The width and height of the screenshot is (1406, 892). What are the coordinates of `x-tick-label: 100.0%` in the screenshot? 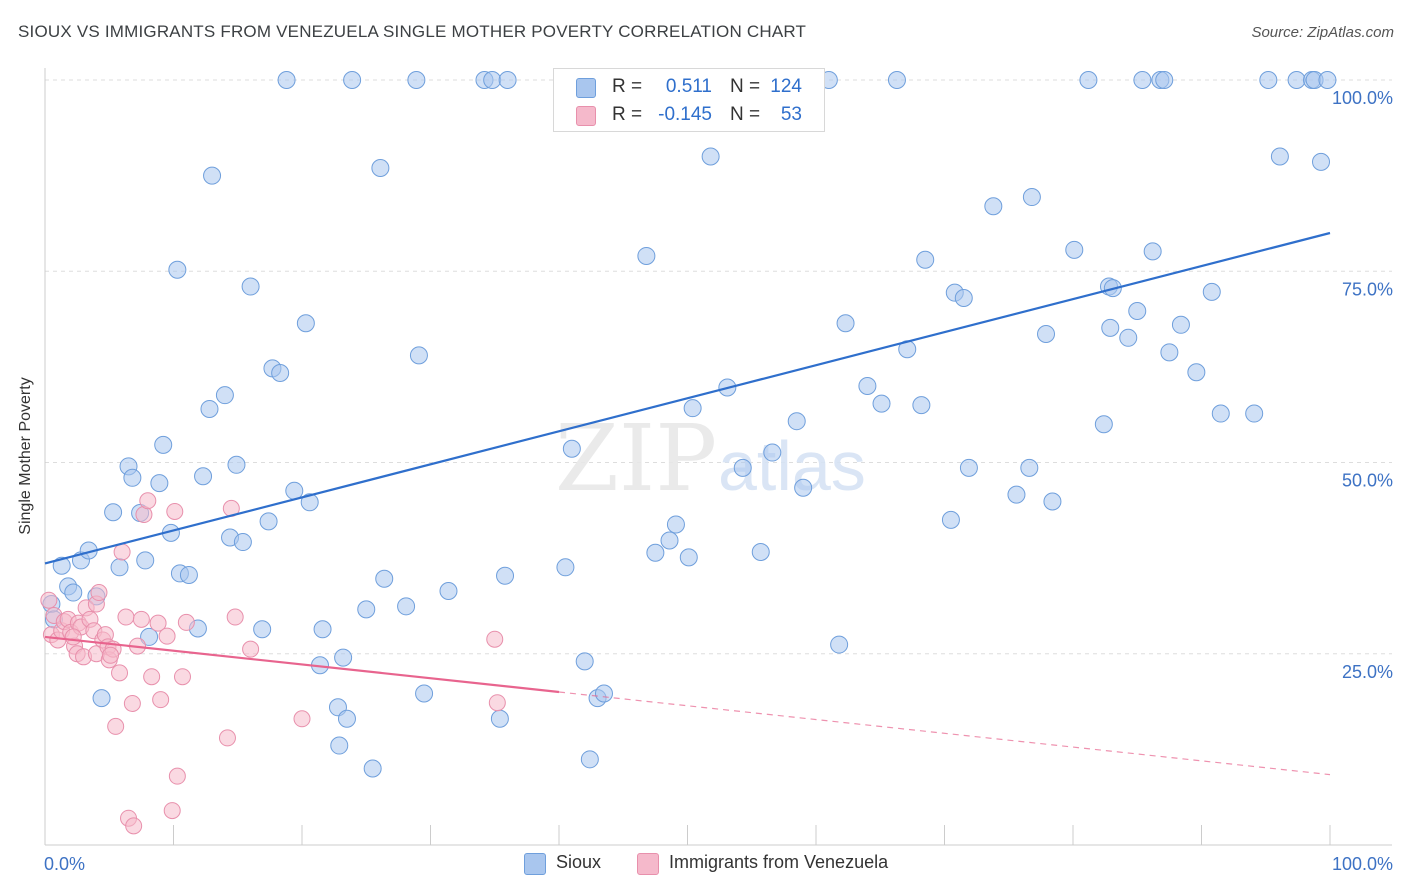 It's located at (1362, 864).